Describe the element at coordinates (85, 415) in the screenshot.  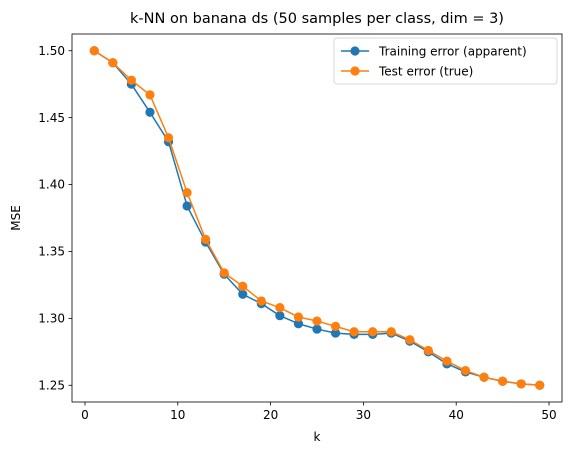
I see `x-tick-label: 0` at that location.